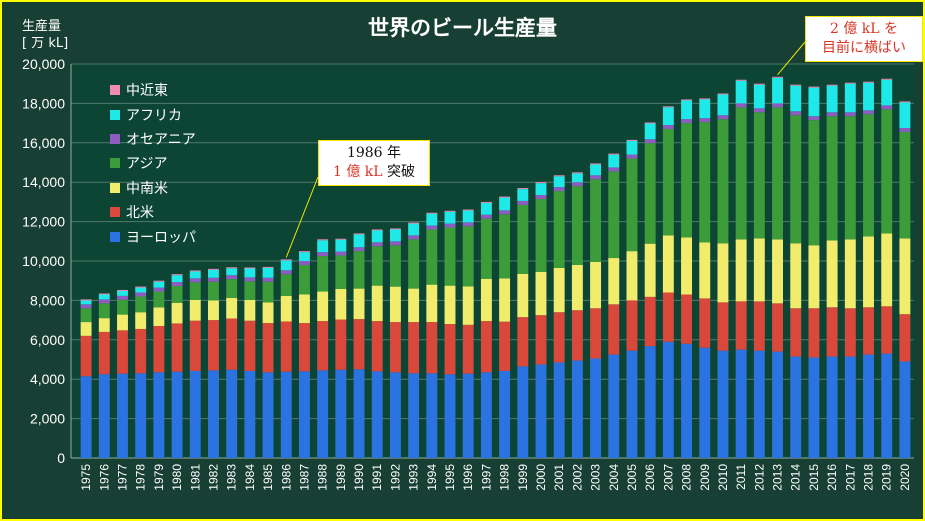 The height and width of the screenshot is (521, 925). What do you see at coordinates (687, 319) in the screenshot?
I see `bar-2008-北米` at bounding box center [687, 319].